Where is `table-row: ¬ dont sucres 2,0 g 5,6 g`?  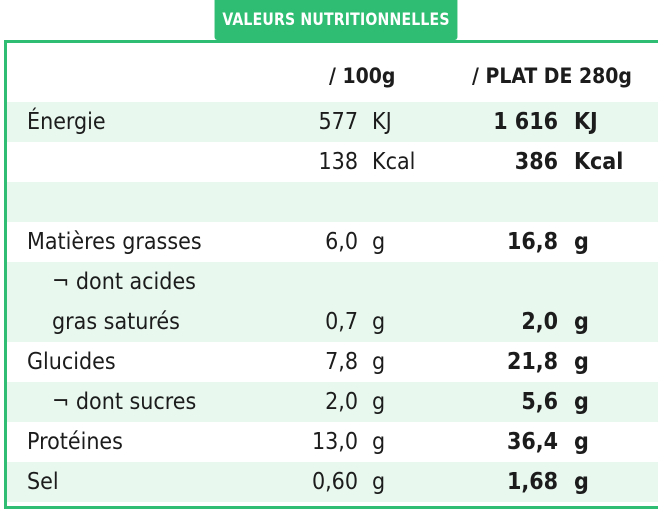 table-row: ¬ dont sucres 2,0 g 5,6 g is located at coordinates (332, 402).